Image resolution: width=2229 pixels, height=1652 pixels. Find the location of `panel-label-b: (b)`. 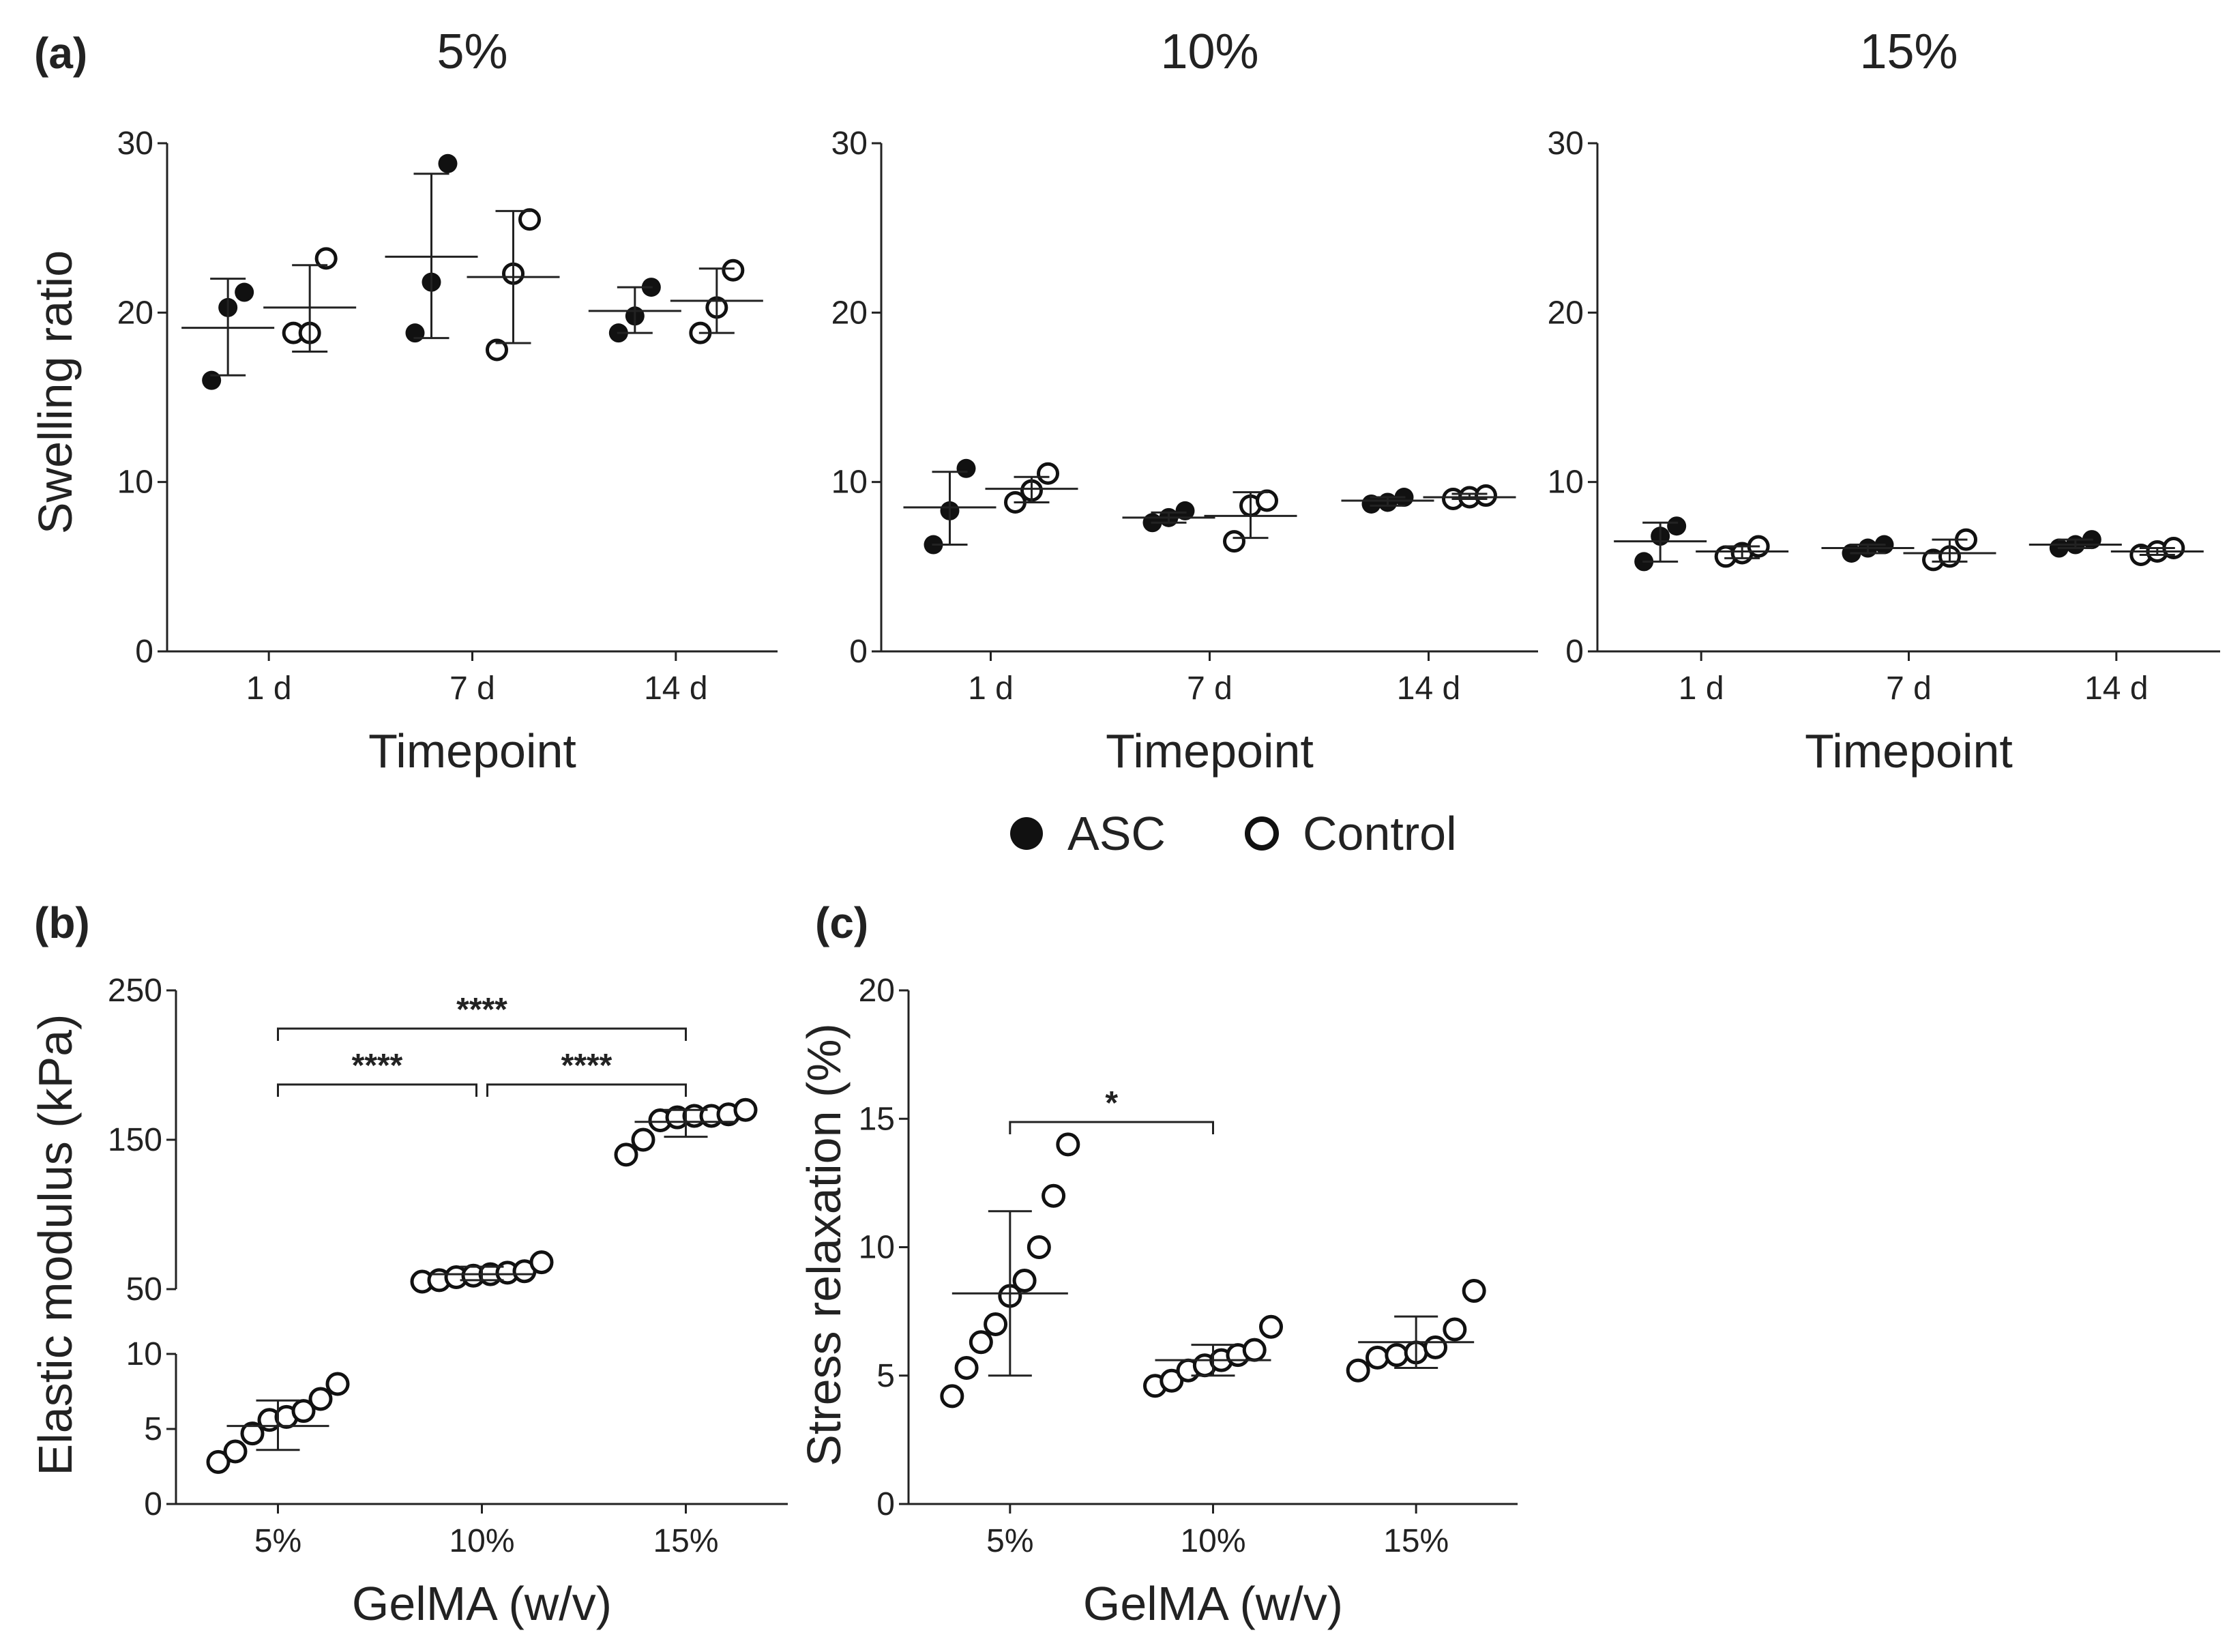

panel-label-b: (b) is located at coordinates (62, 923).